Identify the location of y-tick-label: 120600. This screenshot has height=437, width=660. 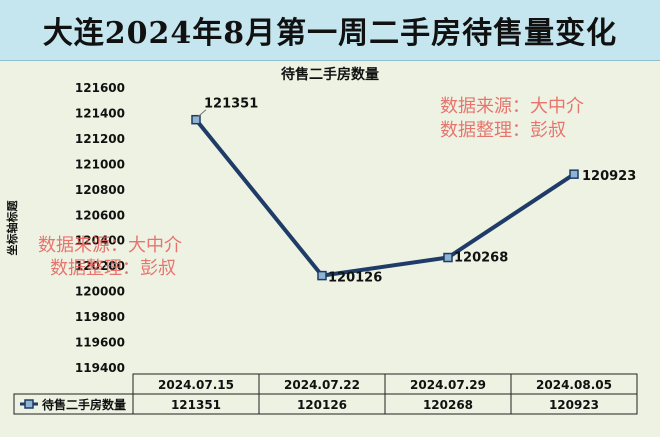
(100, 215).